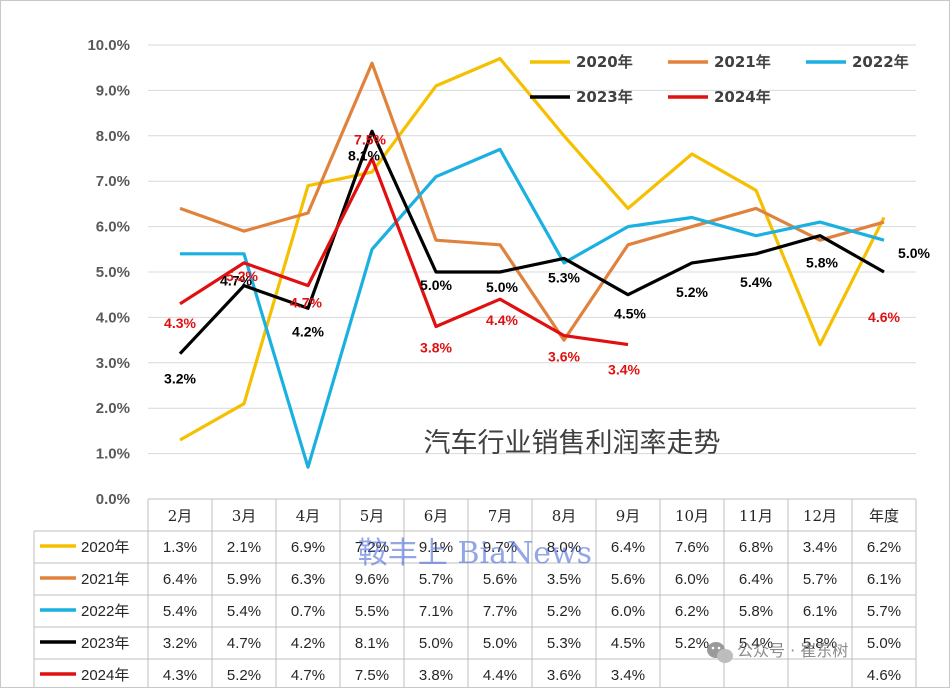 Image resolution: width=950 pixels, height=688 pixels. What do you see at coordinates (113, 317) in the screenshot?
I see `y-tick-label: 4.0%` at bounding box center [113, 317].